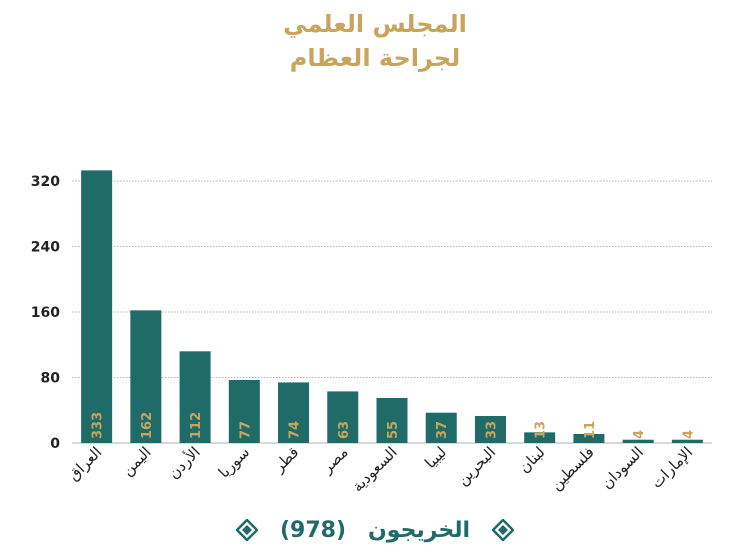 This screenshot has width=750, height=557. Describe the element at coordinates (672, 467) in the screenshot. I see `x-tick-label: الإمارات` at that location.